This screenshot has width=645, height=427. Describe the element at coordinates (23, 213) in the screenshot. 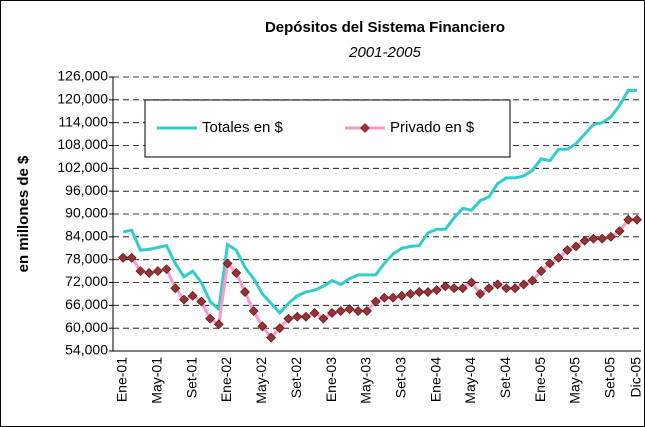

I see `y-axis-label: en millones de $` at that location.